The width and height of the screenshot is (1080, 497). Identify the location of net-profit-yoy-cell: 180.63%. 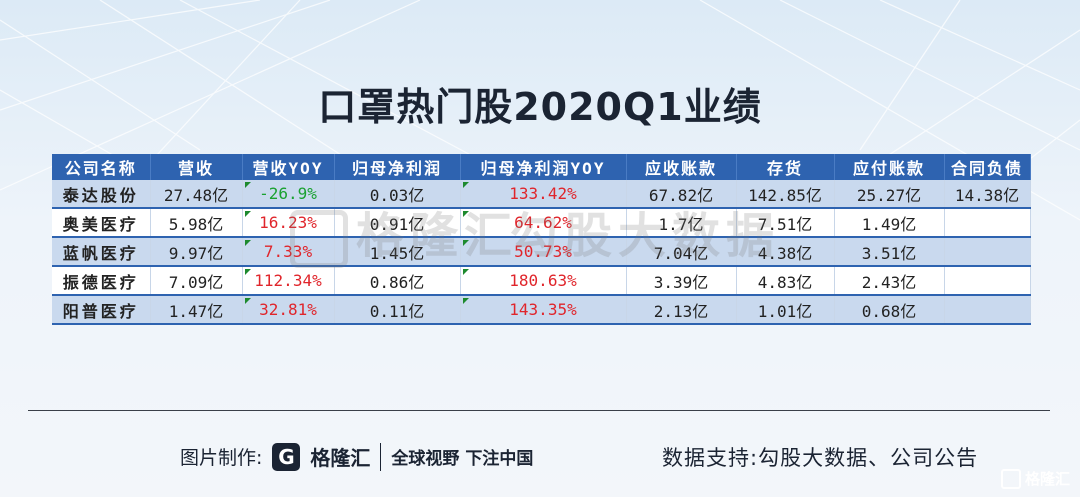
(543, 281).